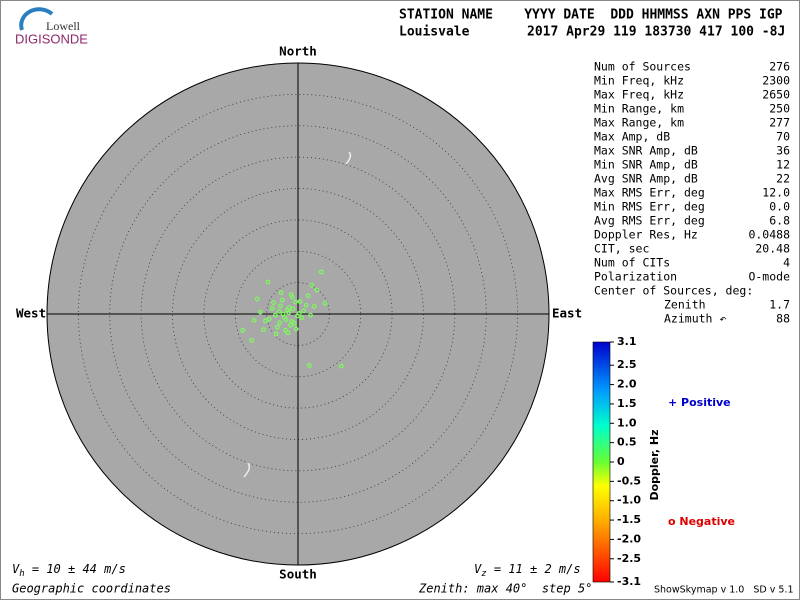 This screenshot has width=800, height=604. Describe the element at coordinates (699, 402) in the screenshot. I see `legend-positive: + Positive` at that location.